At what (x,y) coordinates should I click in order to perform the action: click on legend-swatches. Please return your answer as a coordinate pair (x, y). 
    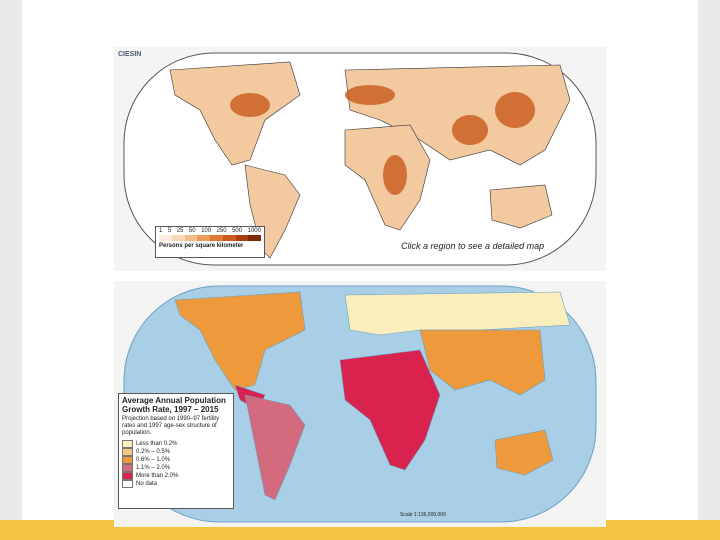
    Looking at the image, I should click on (210, 238).